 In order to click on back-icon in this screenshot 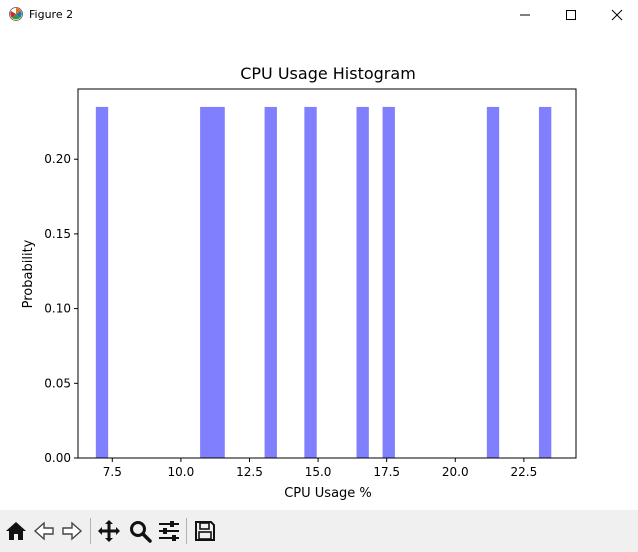, I will do `click(43, 531)`.